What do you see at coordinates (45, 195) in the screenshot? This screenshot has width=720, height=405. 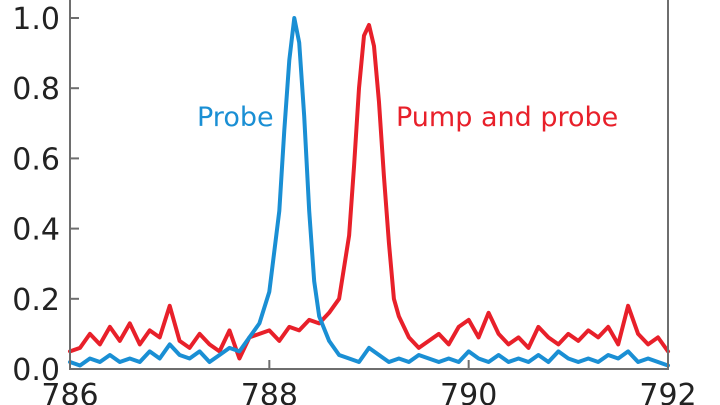 I see `y-axis-ticks: 0.0 0.2 0.4 0.6 0.8 1.0` at bounding box center [45, 195].